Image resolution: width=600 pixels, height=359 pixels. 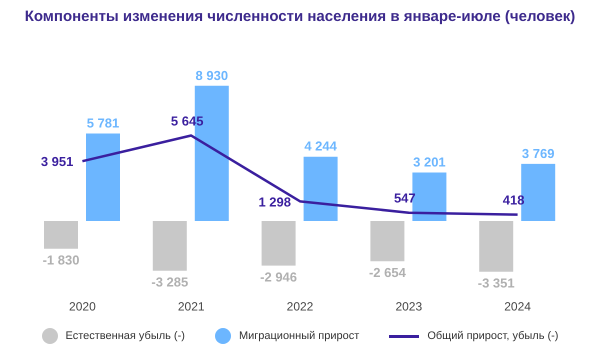 What do you see at coordinates (212, 75) in the screenshot?
I see `data-label: 8 930` at bounding box center [212, 75].